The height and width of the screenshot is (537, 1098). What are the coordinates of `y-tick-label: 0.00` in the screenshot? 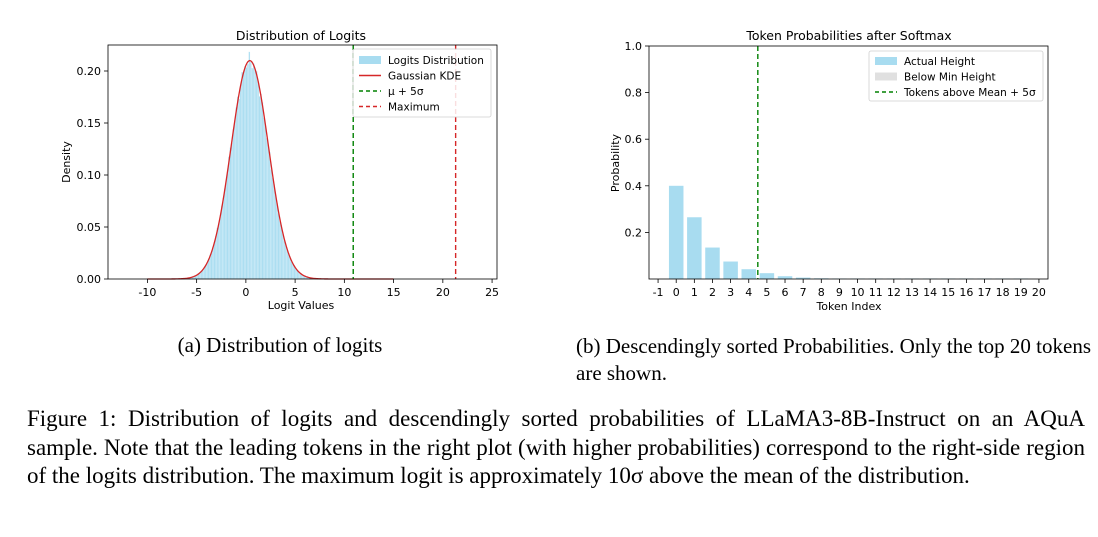 It's located at (89, 279).